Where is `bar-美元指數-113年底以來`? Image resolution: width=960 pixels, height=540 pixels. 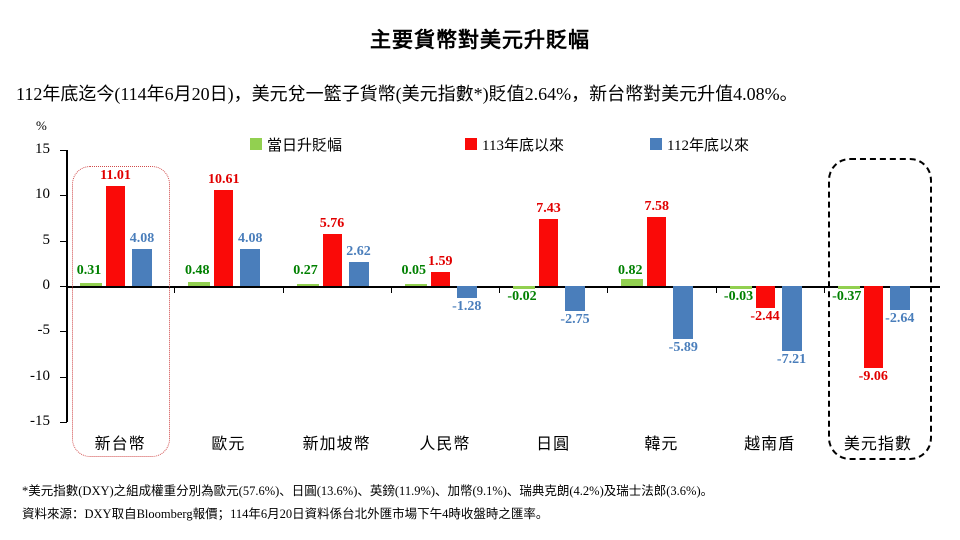 bar-美元指數-113年底以來 is located at coordinates (873, 327).